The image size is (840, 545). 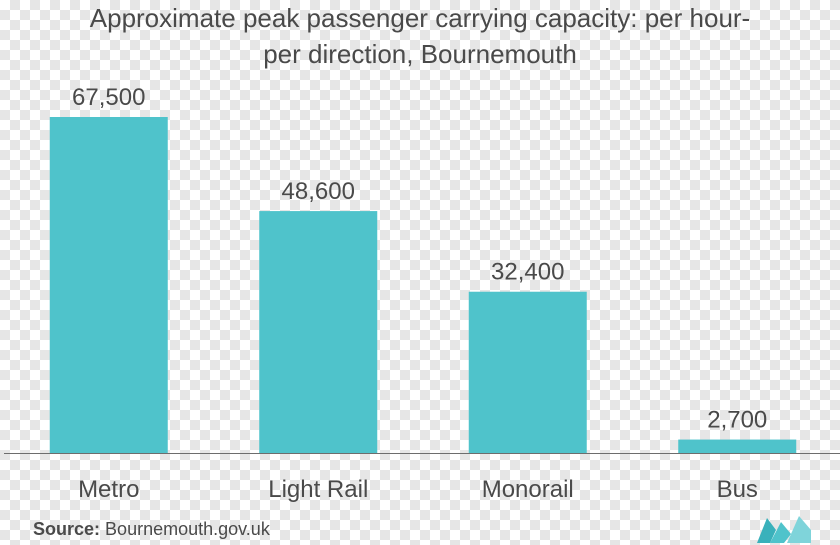 I want to click on source-note: Source: Bournemouth.gov.uk, so click(x=151, y=529).